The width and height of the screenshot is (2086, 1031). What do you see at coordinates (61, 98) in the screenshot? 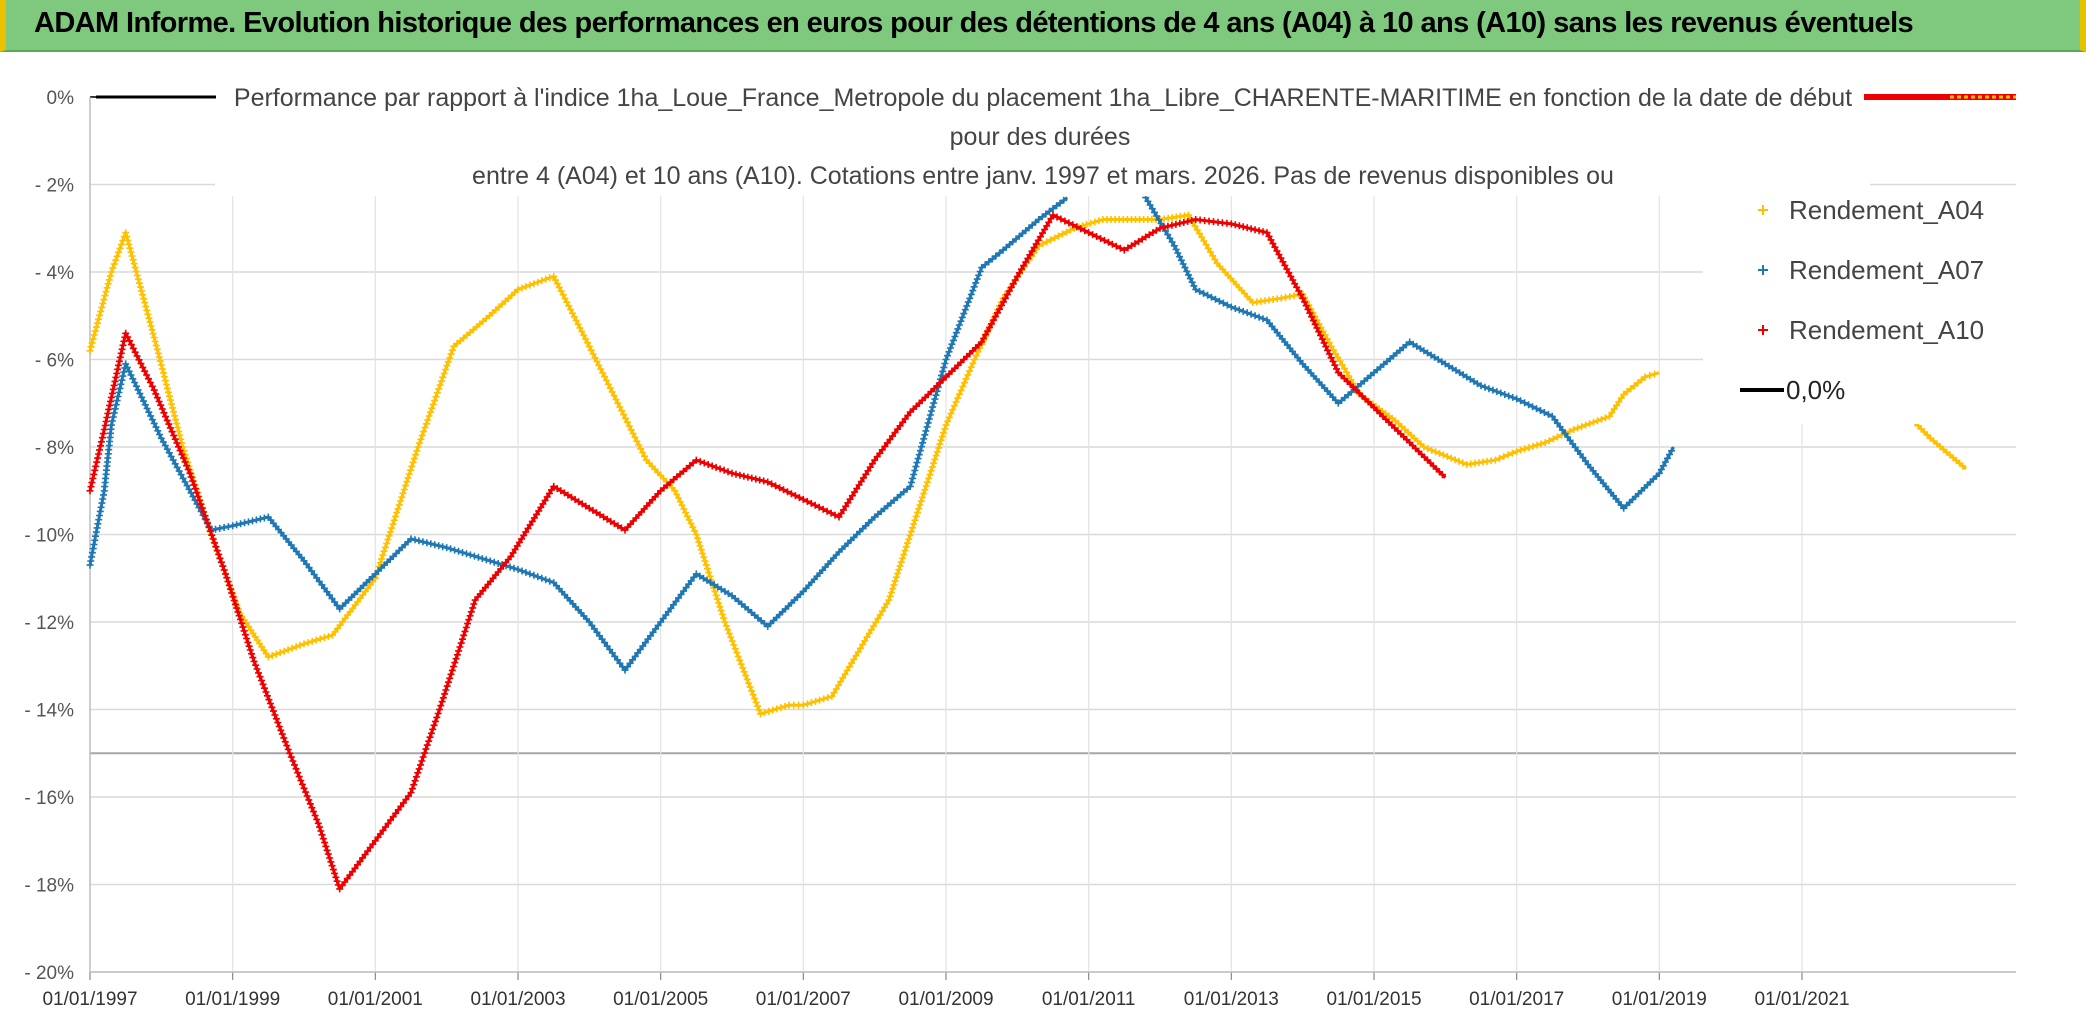
I see `y-tick-label: 0%` at bounding box center [61, 98].